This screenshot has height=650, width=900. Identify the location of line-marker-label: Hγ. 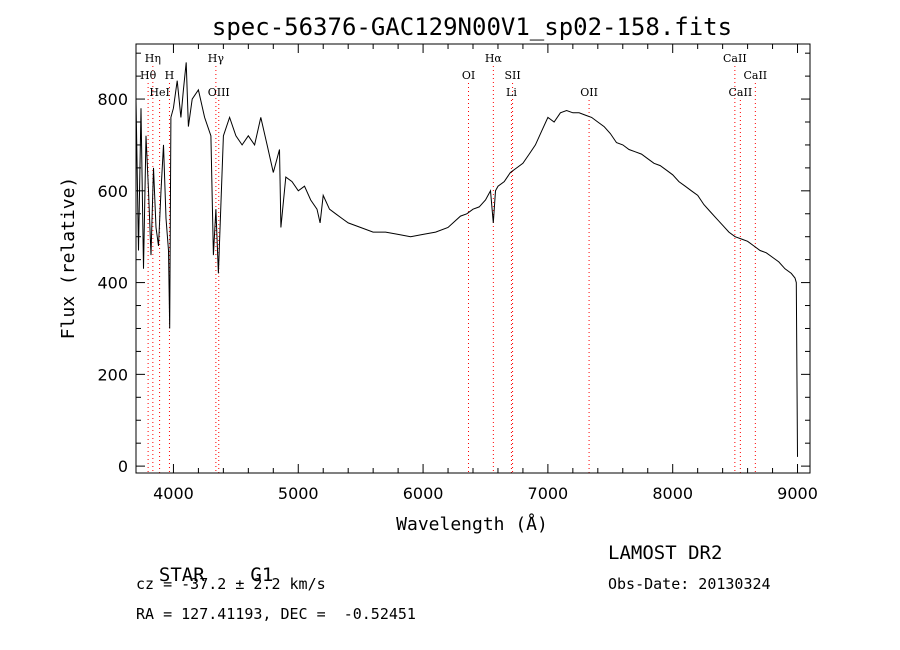
(216, 58).